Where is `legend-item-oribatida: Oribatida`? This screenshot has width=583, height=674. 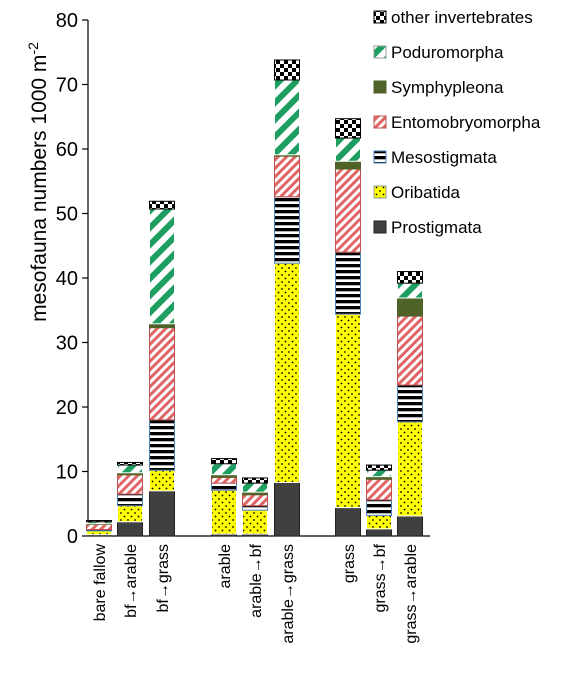
legend-item-oribatida: Oribatida is located at coordinates (417, 192).